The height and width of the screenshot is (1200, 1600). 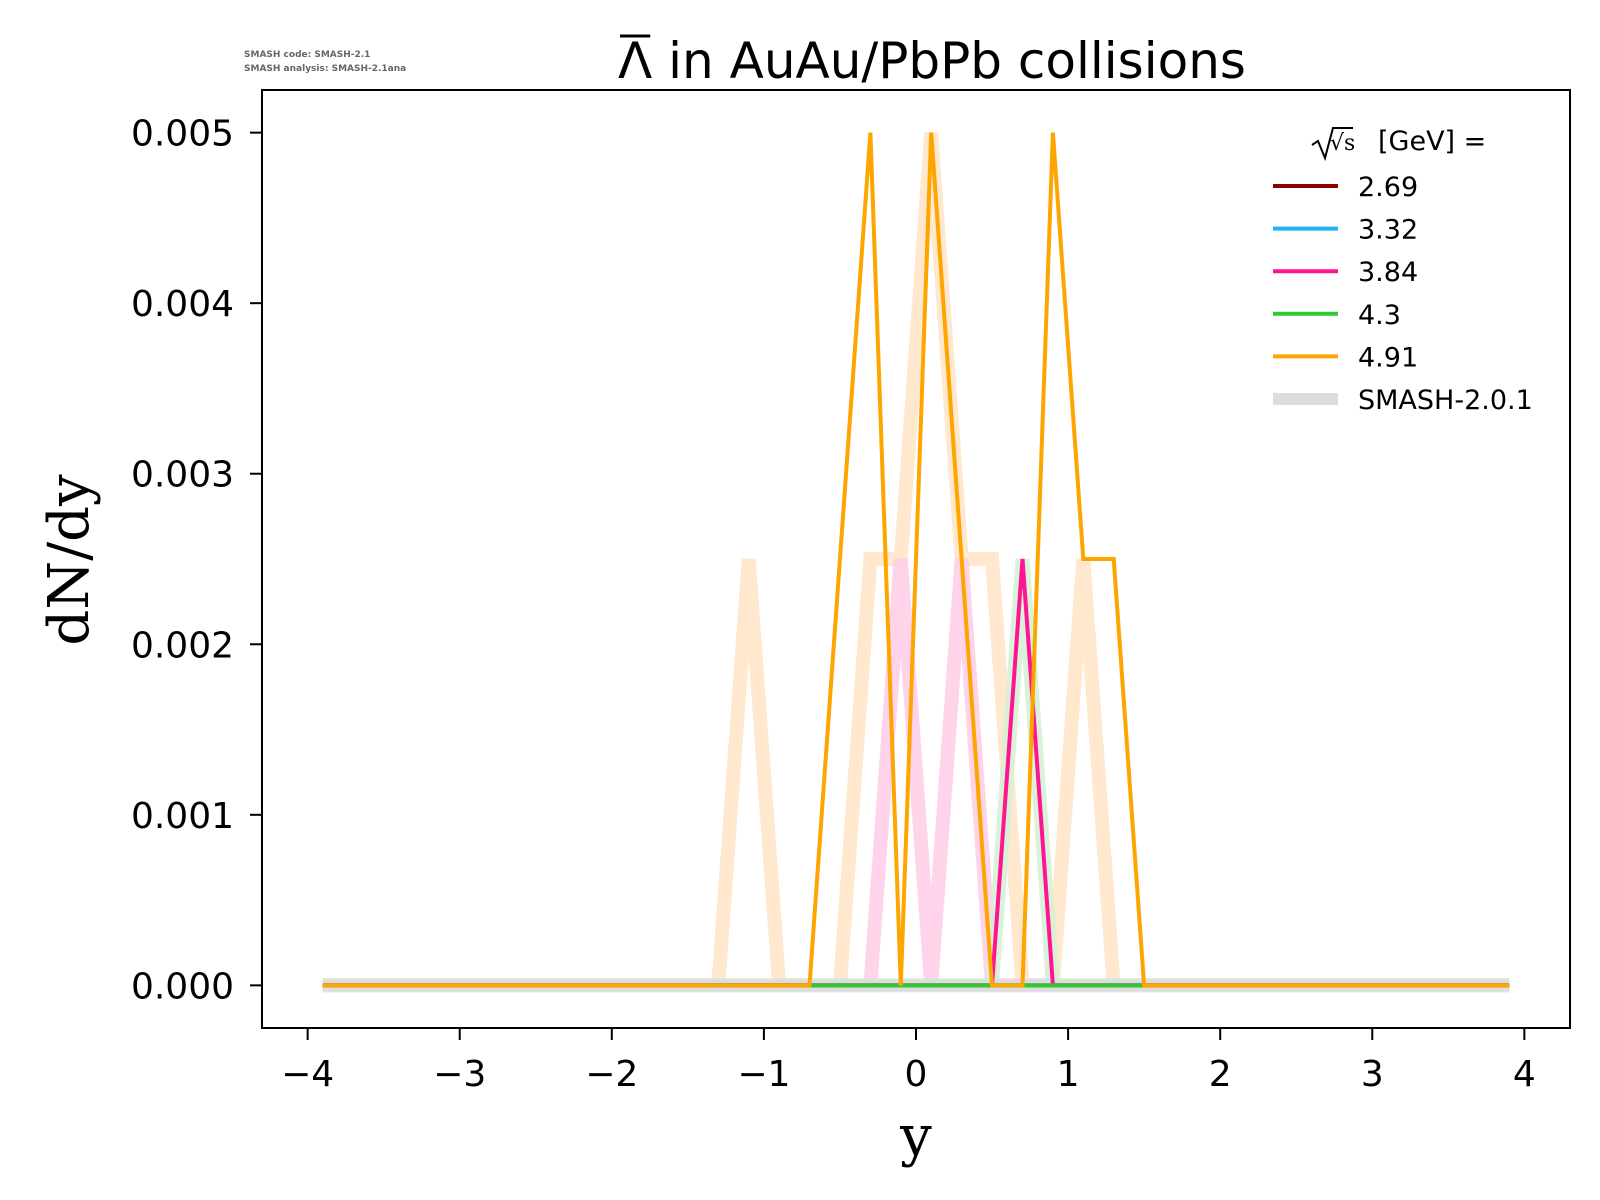 I want to click on x-axis-label: y, so click(x=915, y=1136).